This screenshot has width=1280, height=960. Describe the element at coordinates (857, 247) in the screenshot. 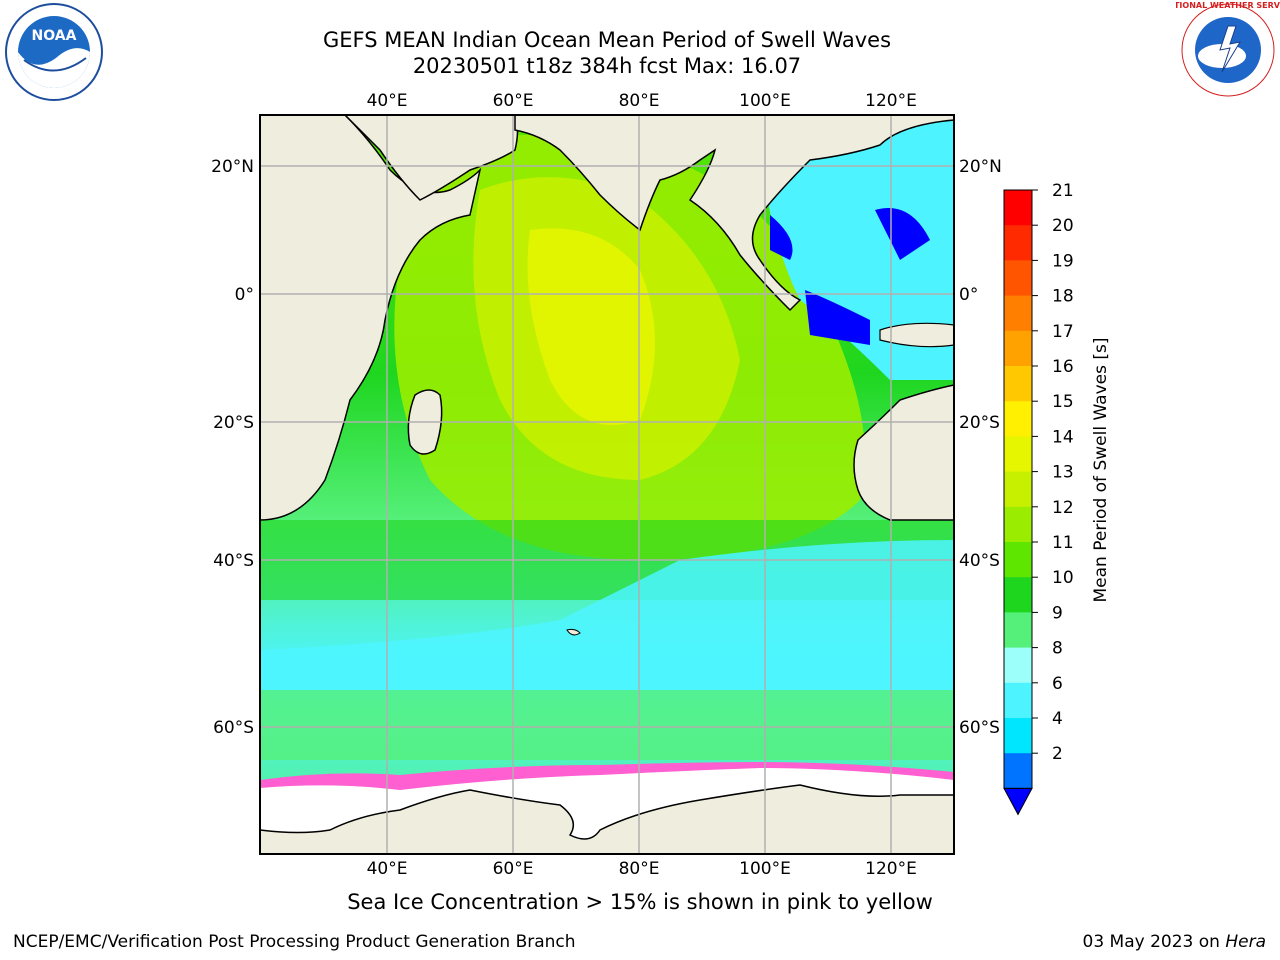

I see `swell-zone-east-cyan` at that location.